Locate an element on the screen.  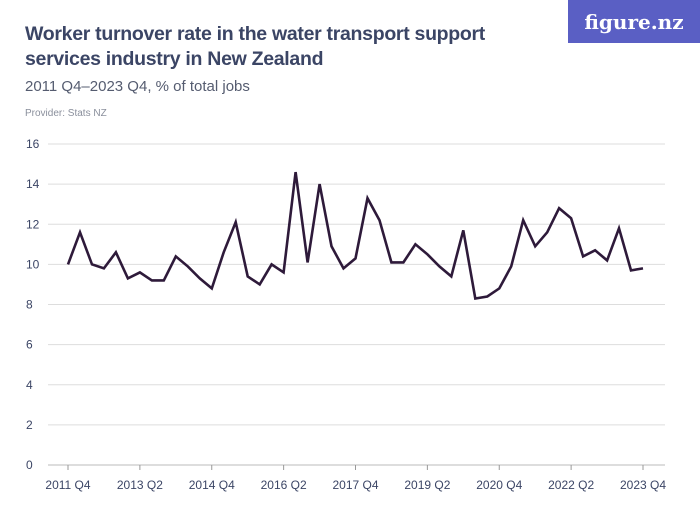
x-tick-label: 2019 Q2 is located at coordinates (427, 485).